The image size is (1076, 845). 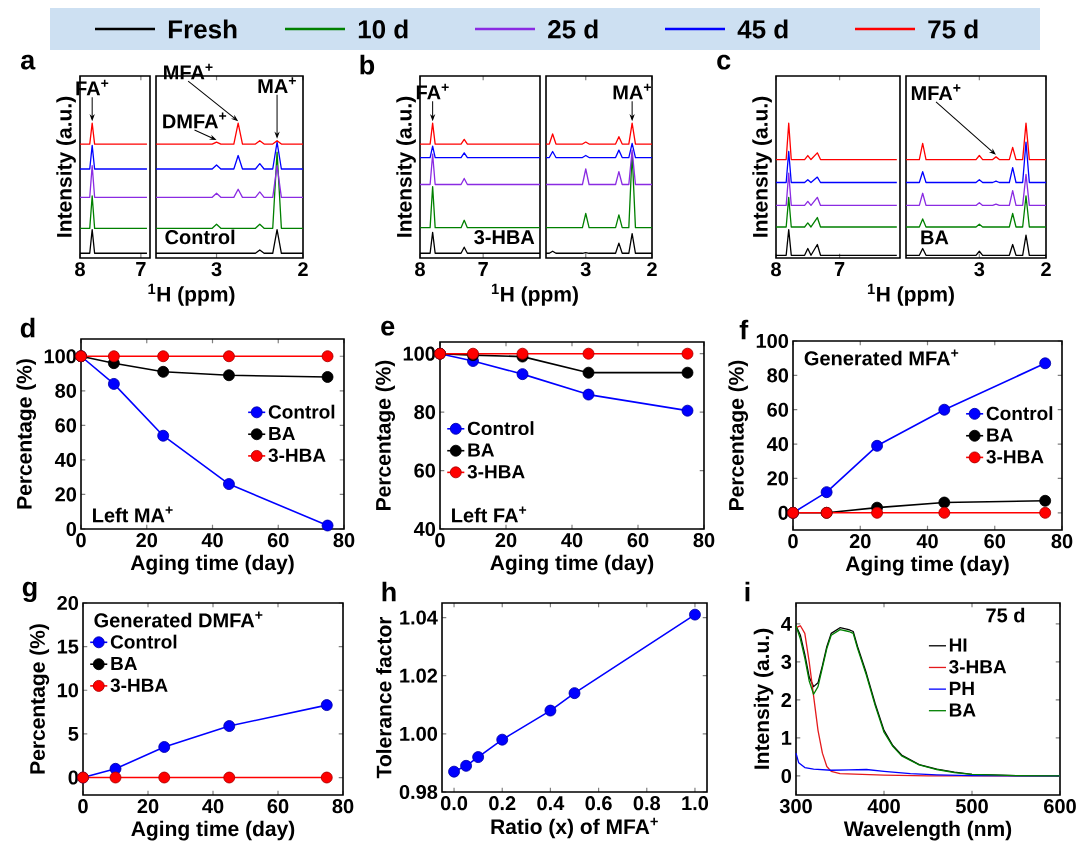 I want to click on x-tick-label: 0.6, so click(x=598, y=803).